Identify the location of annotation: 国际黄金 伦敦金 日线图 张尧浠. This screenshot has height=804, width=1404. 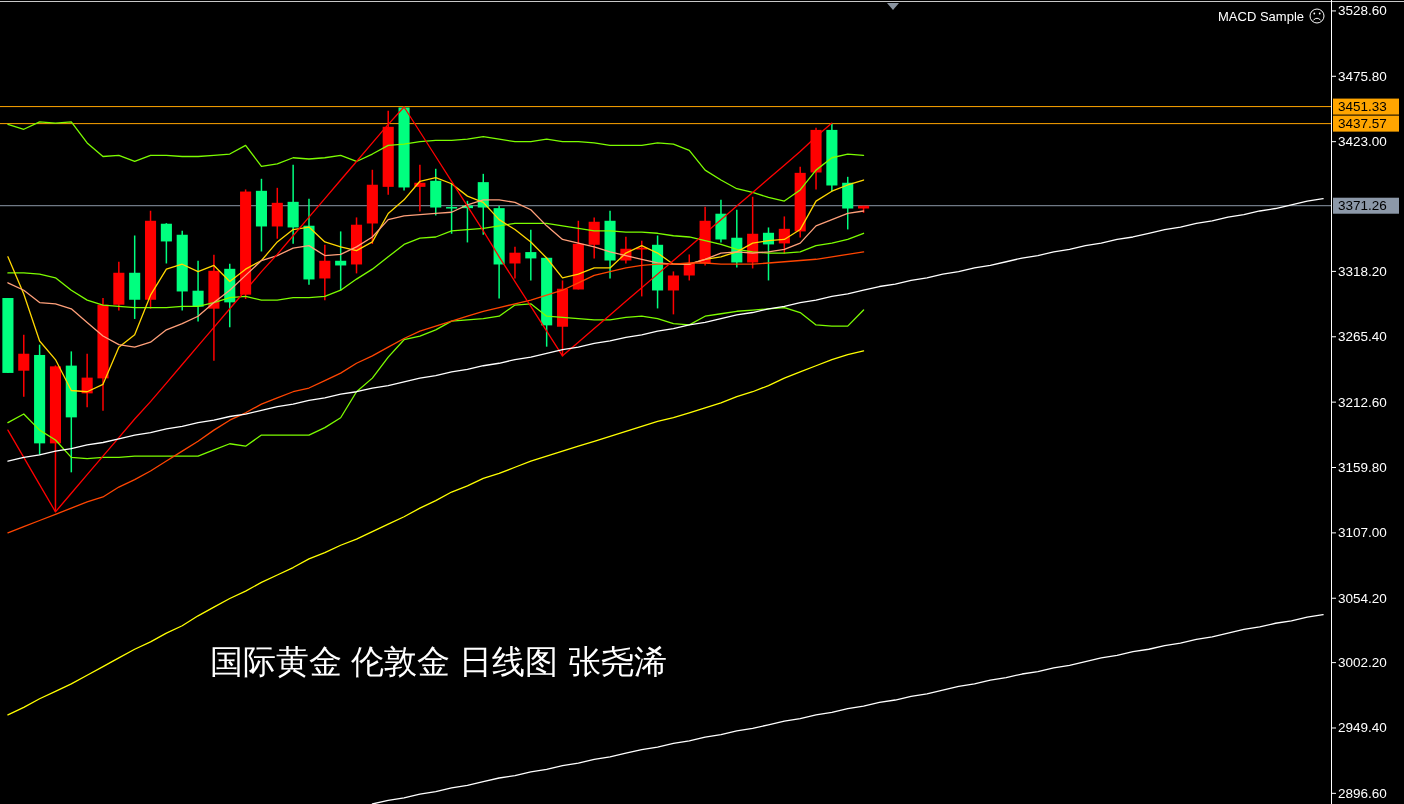
(438, 661).